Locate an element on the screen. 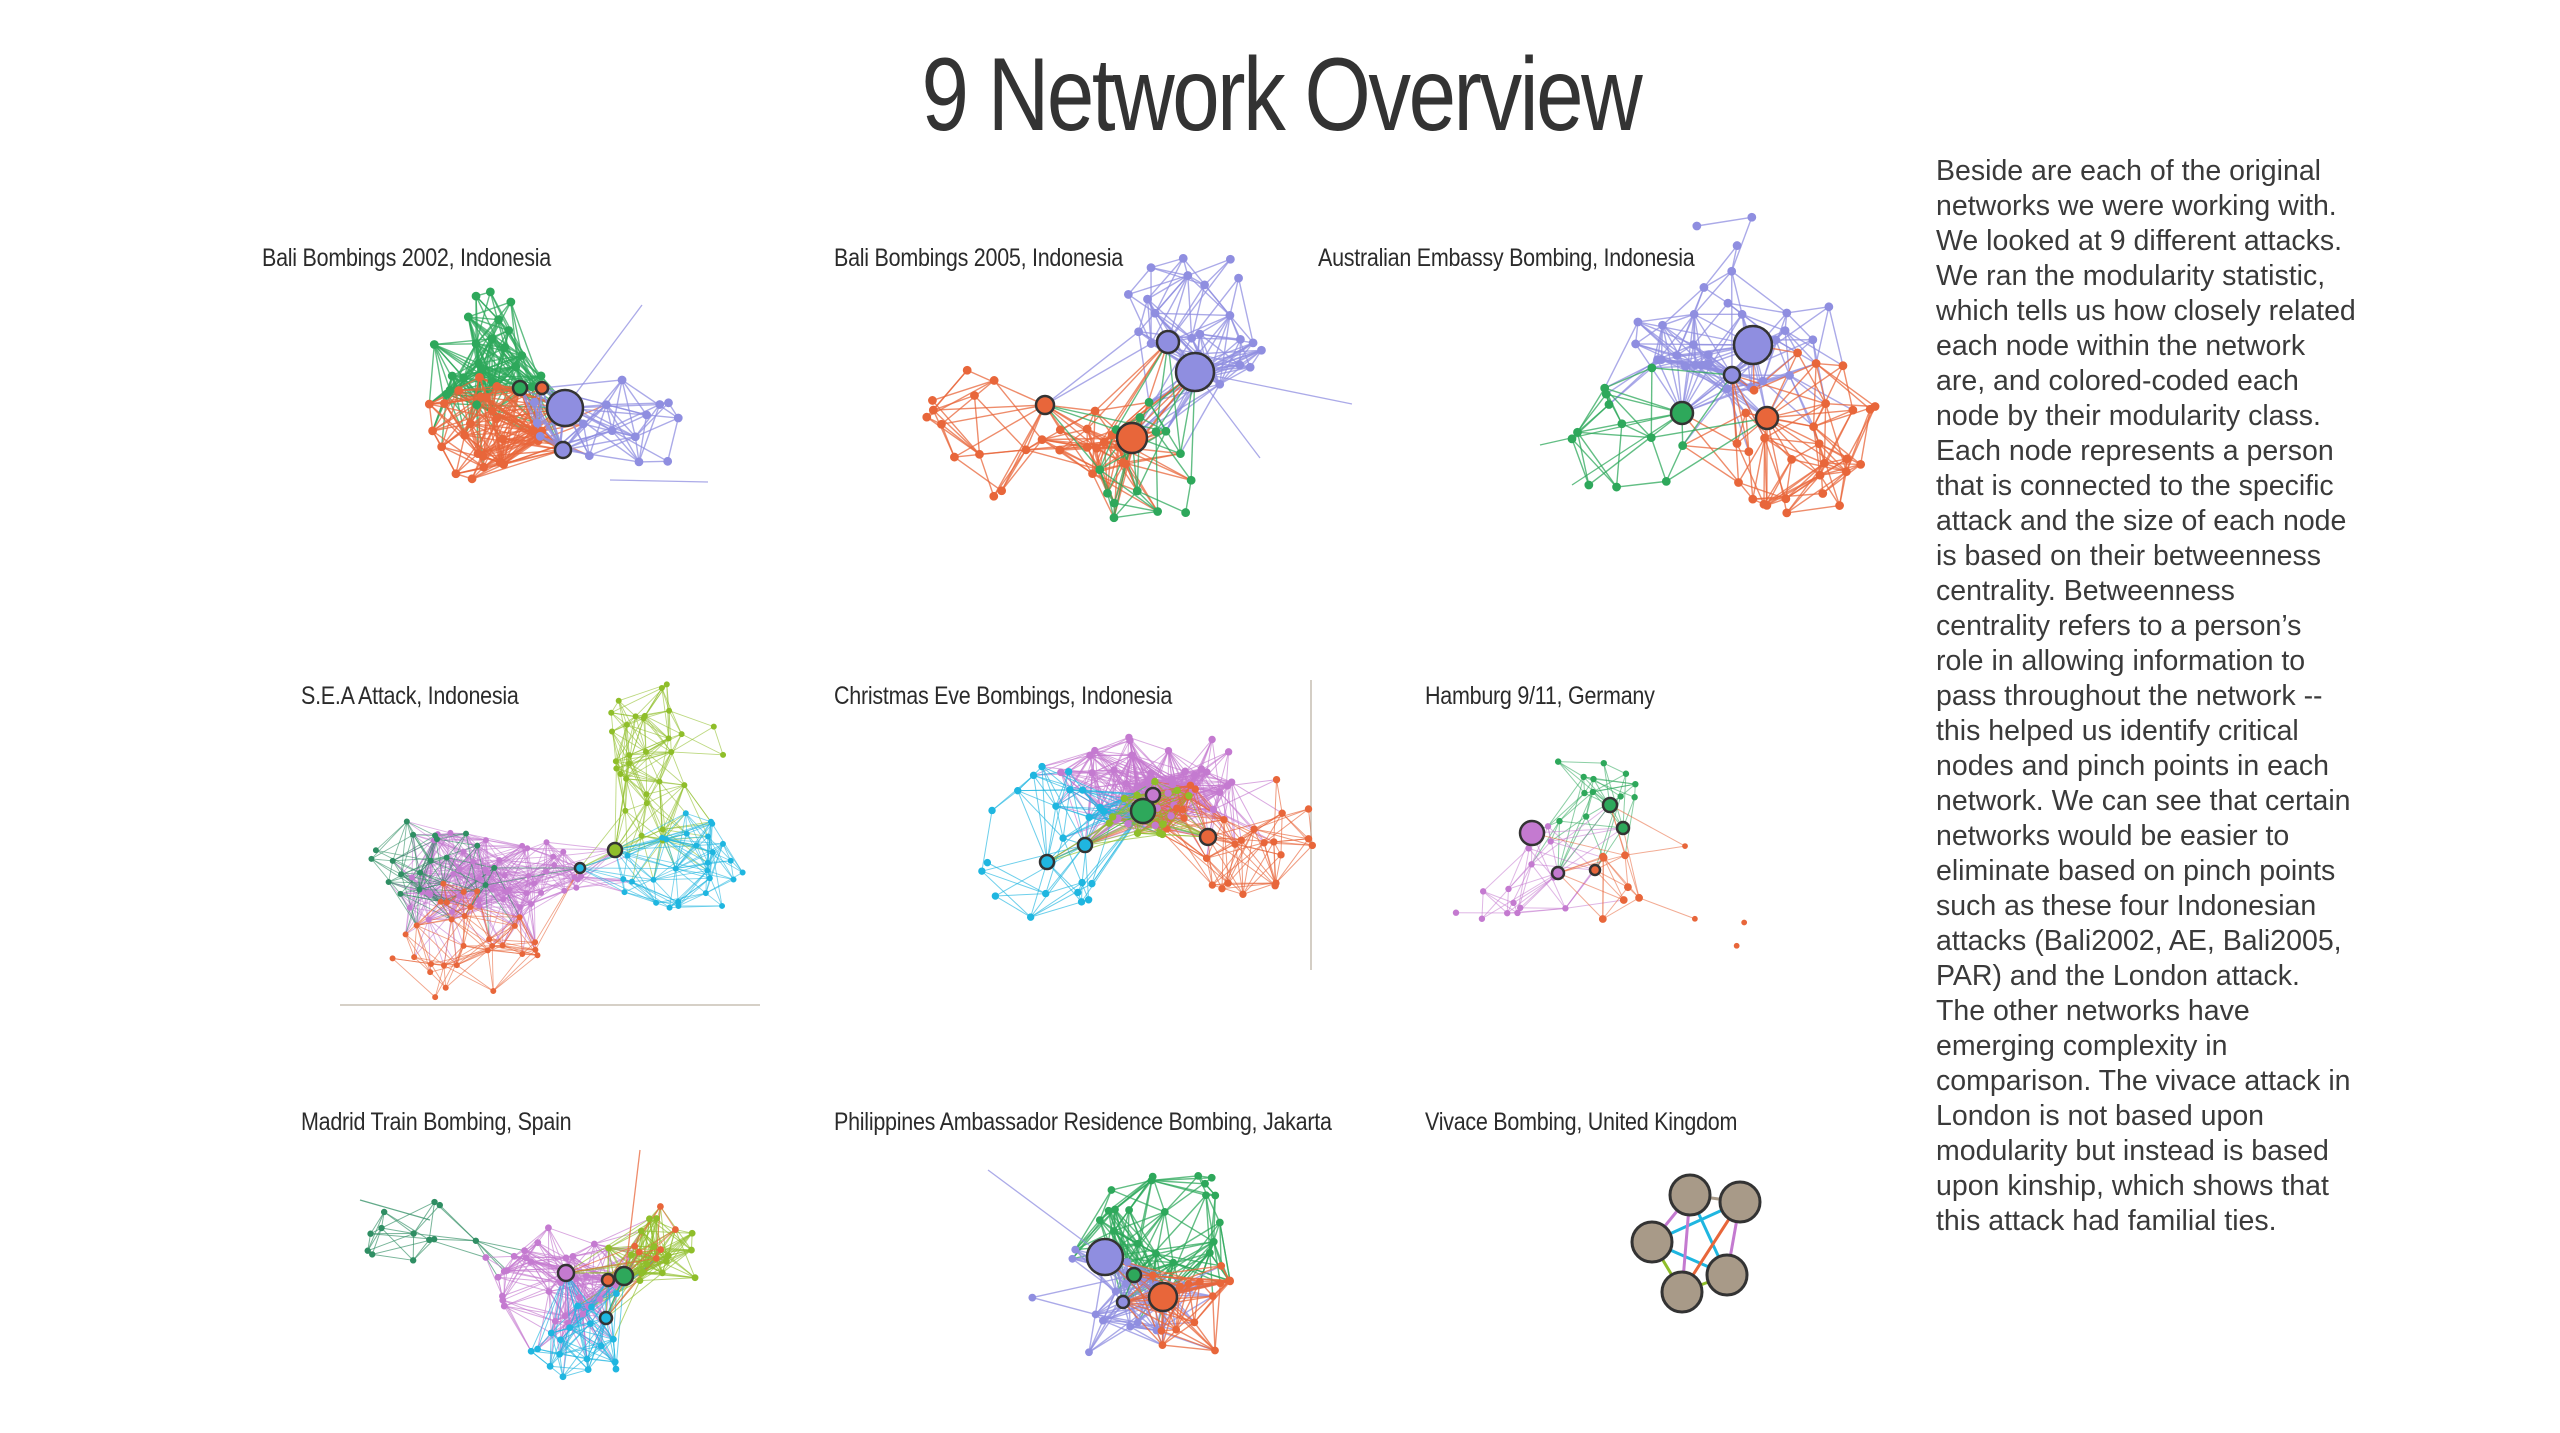  network-graph-bali-2002 is located at coordinates (566, 385).